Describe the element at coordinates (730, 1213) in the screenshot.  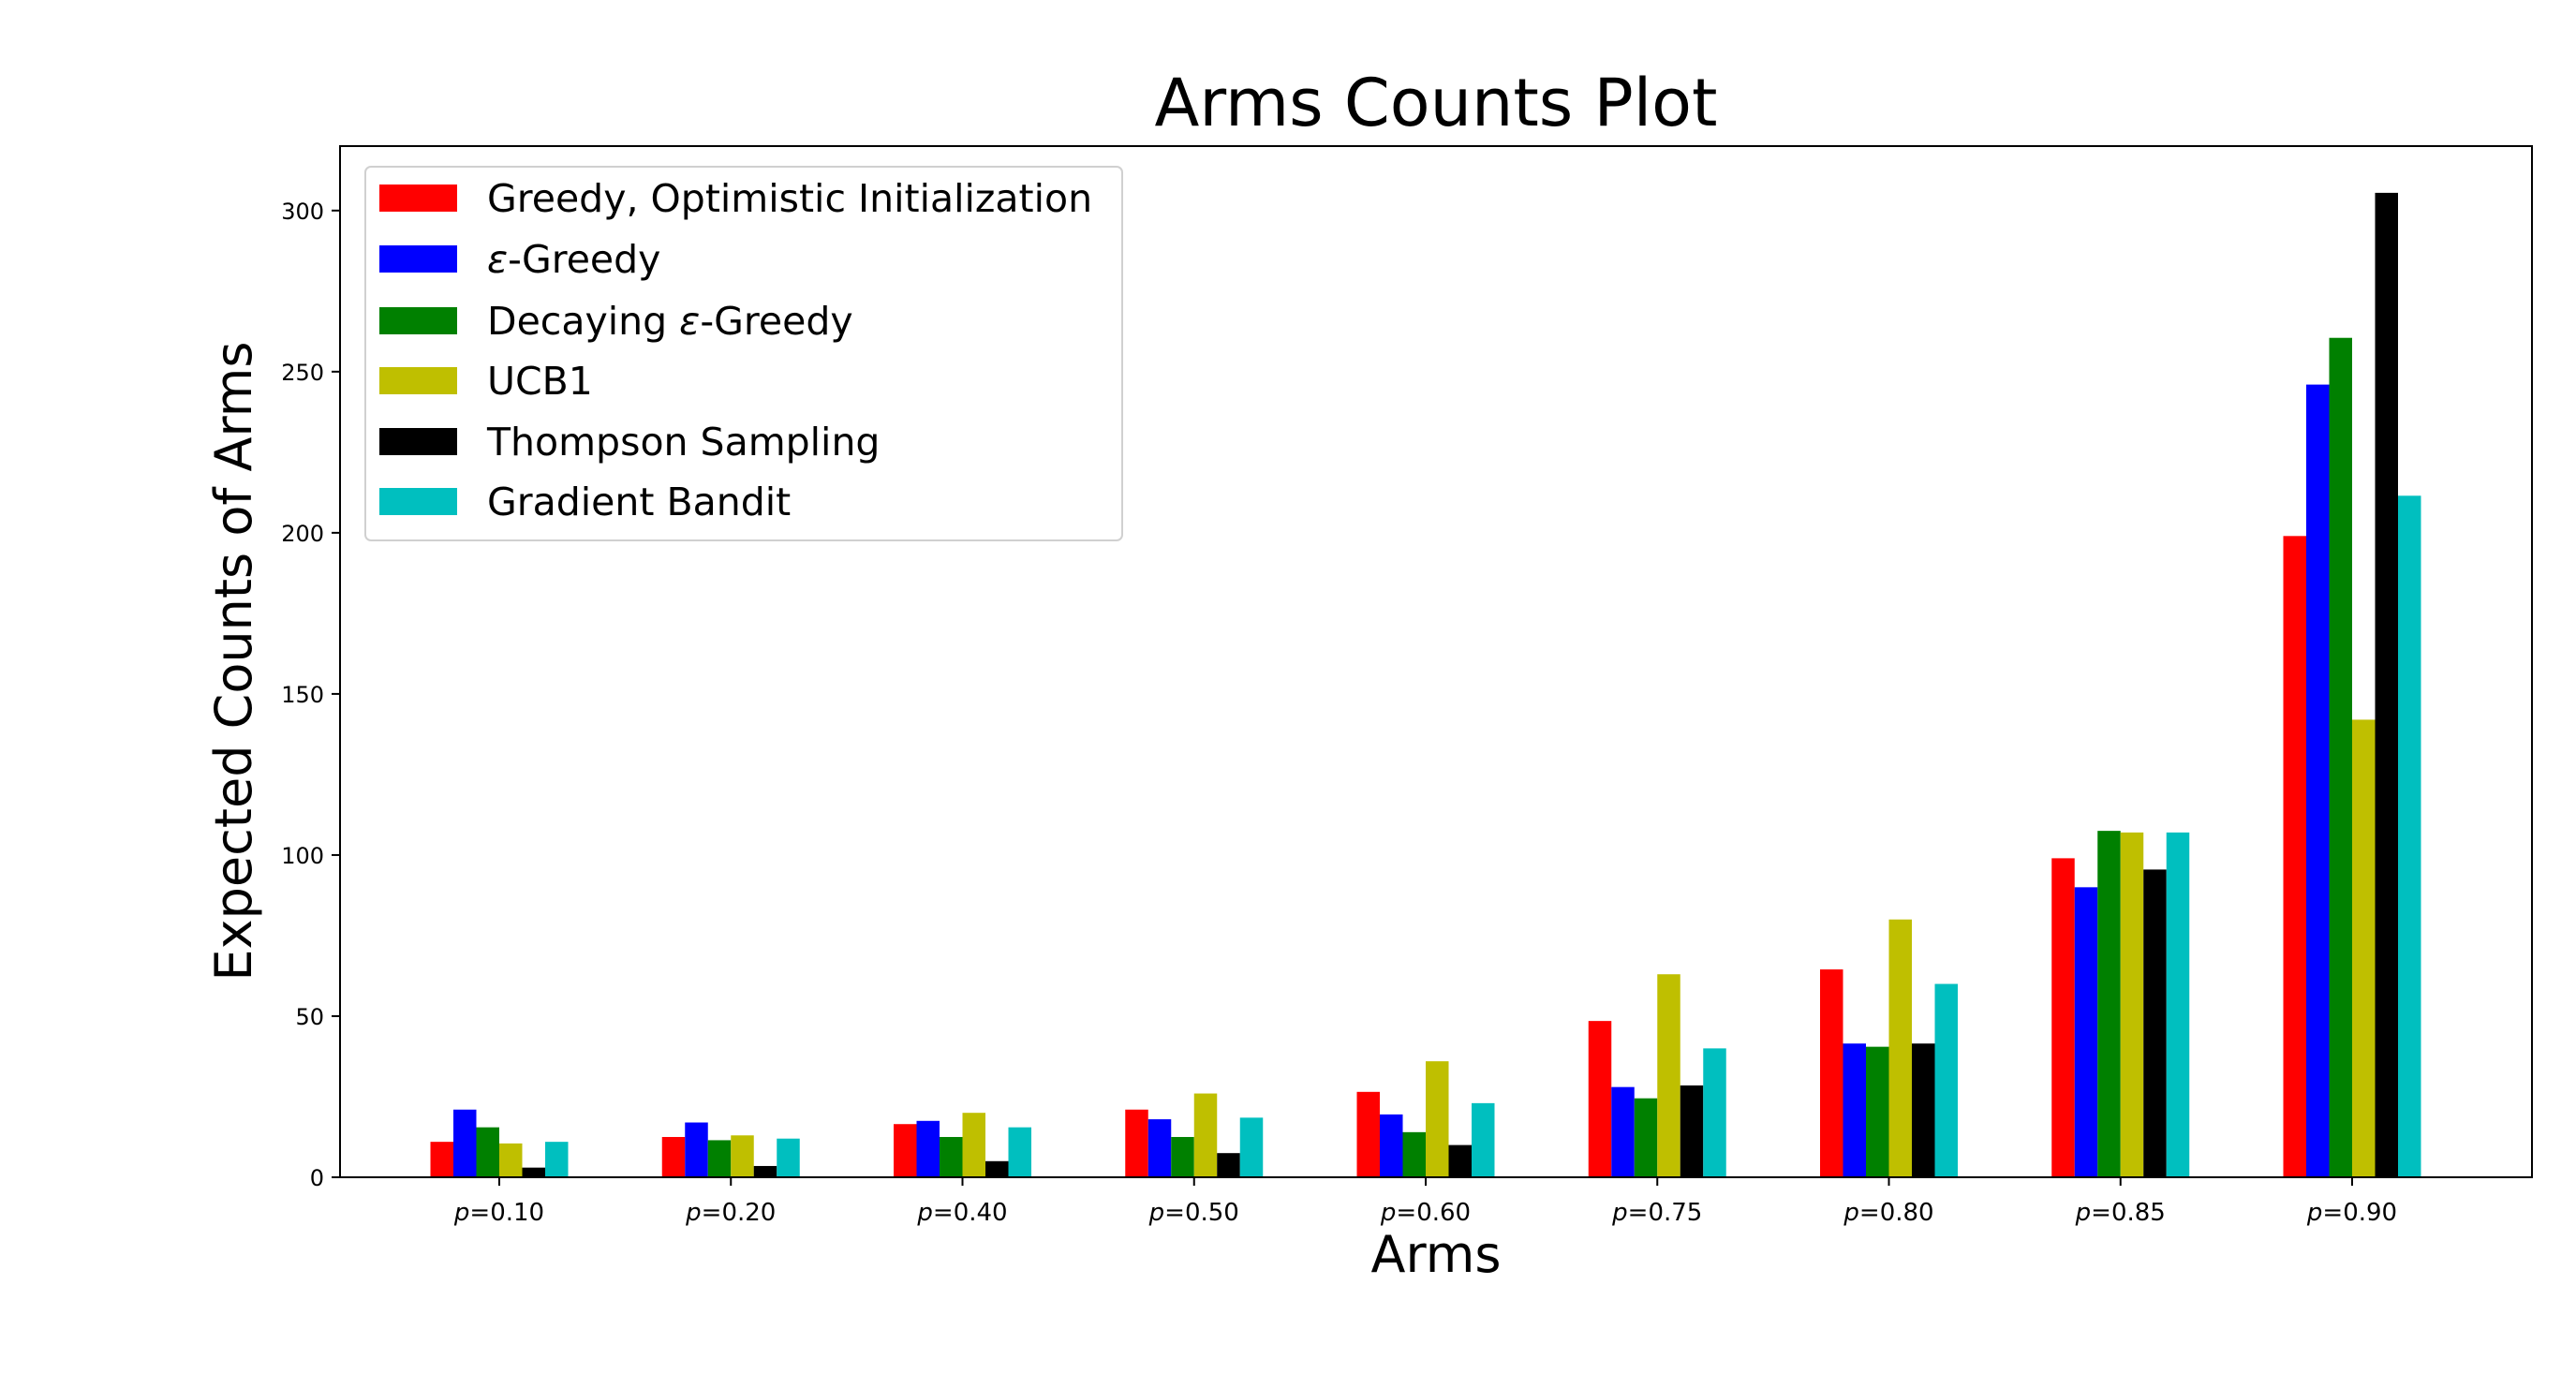
I see `x-tick-label: p=0.20` at that location.